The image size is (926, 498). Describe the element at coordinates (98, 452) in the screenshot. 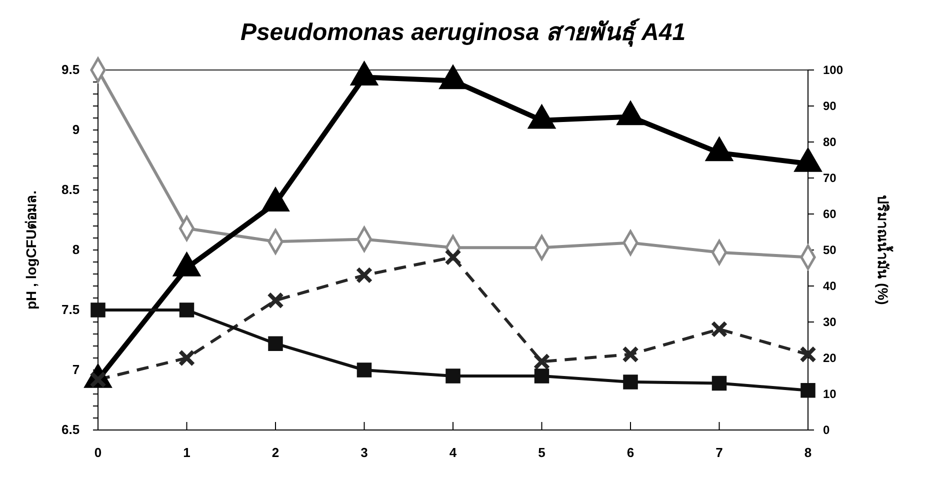

I see `x-tick-label: 0` at that location.